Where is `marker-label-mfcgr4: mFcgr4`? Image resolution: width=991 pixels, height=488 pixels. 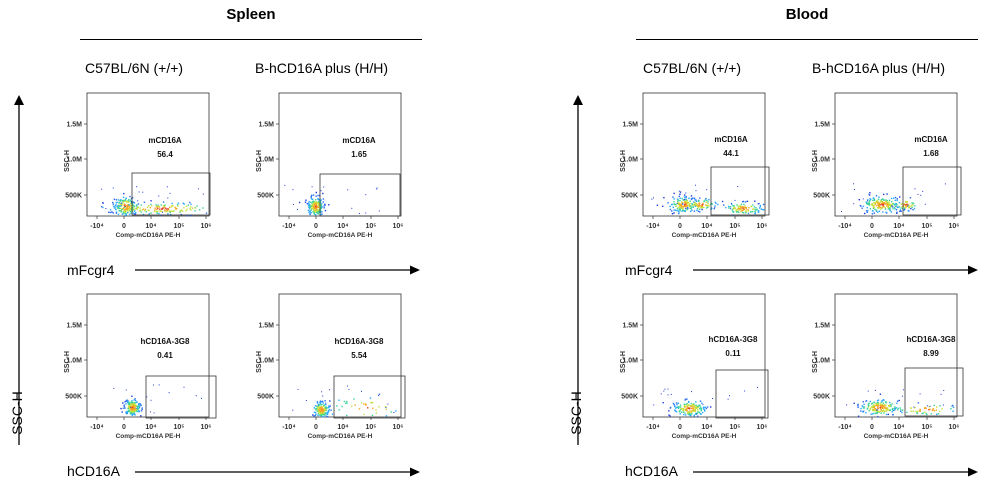
marker-label-mfcgr4: mFcgr4 is located at coordinates (649, 270).